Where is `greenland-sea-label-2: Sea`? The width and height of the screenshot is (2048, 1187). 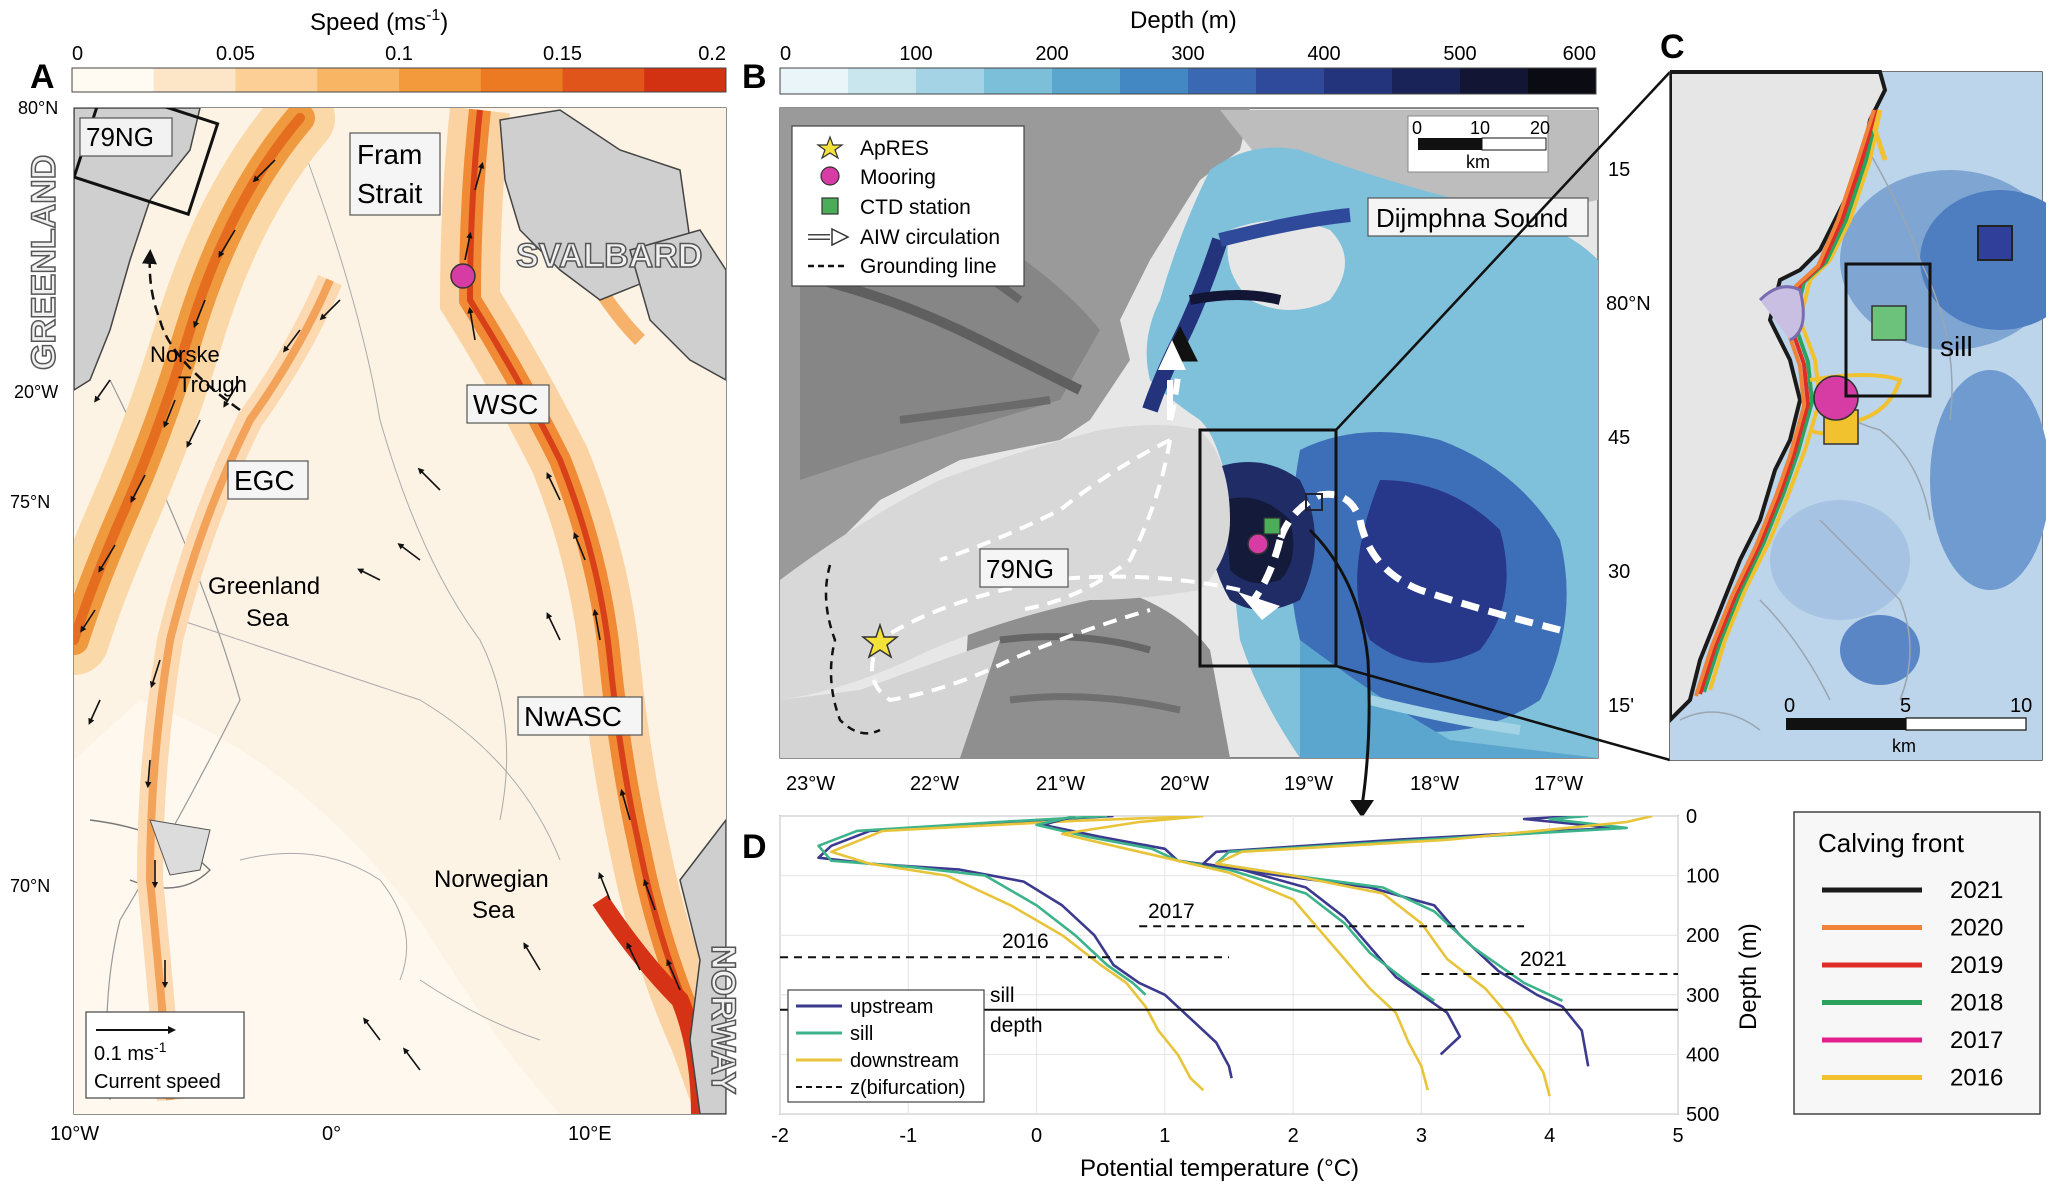
greenland-sea-label-2: Sea is located at coordinates (267, 618).